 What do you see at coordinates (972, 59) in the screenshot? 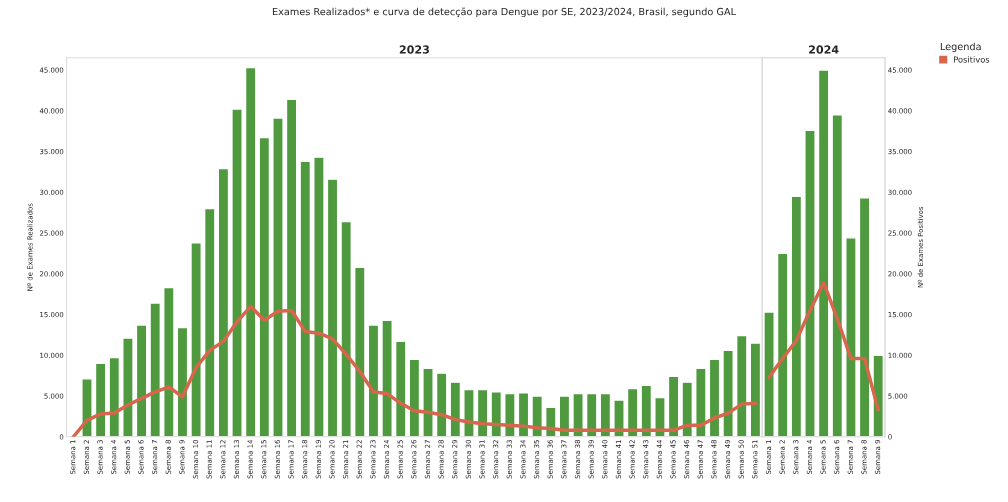
I see `legend-label: Positivos` at bounding box center [972, 59].